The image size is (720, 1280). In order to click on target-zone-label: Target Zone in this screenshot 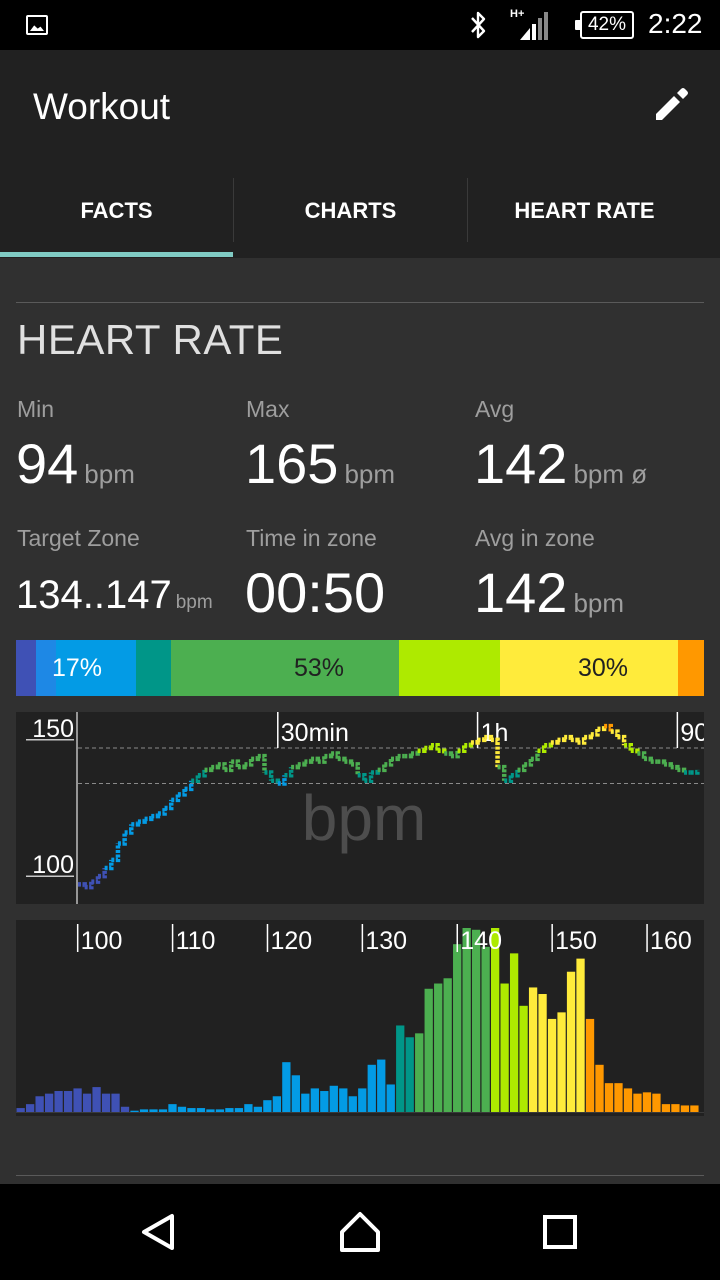, I will do `click(78, 538)`.